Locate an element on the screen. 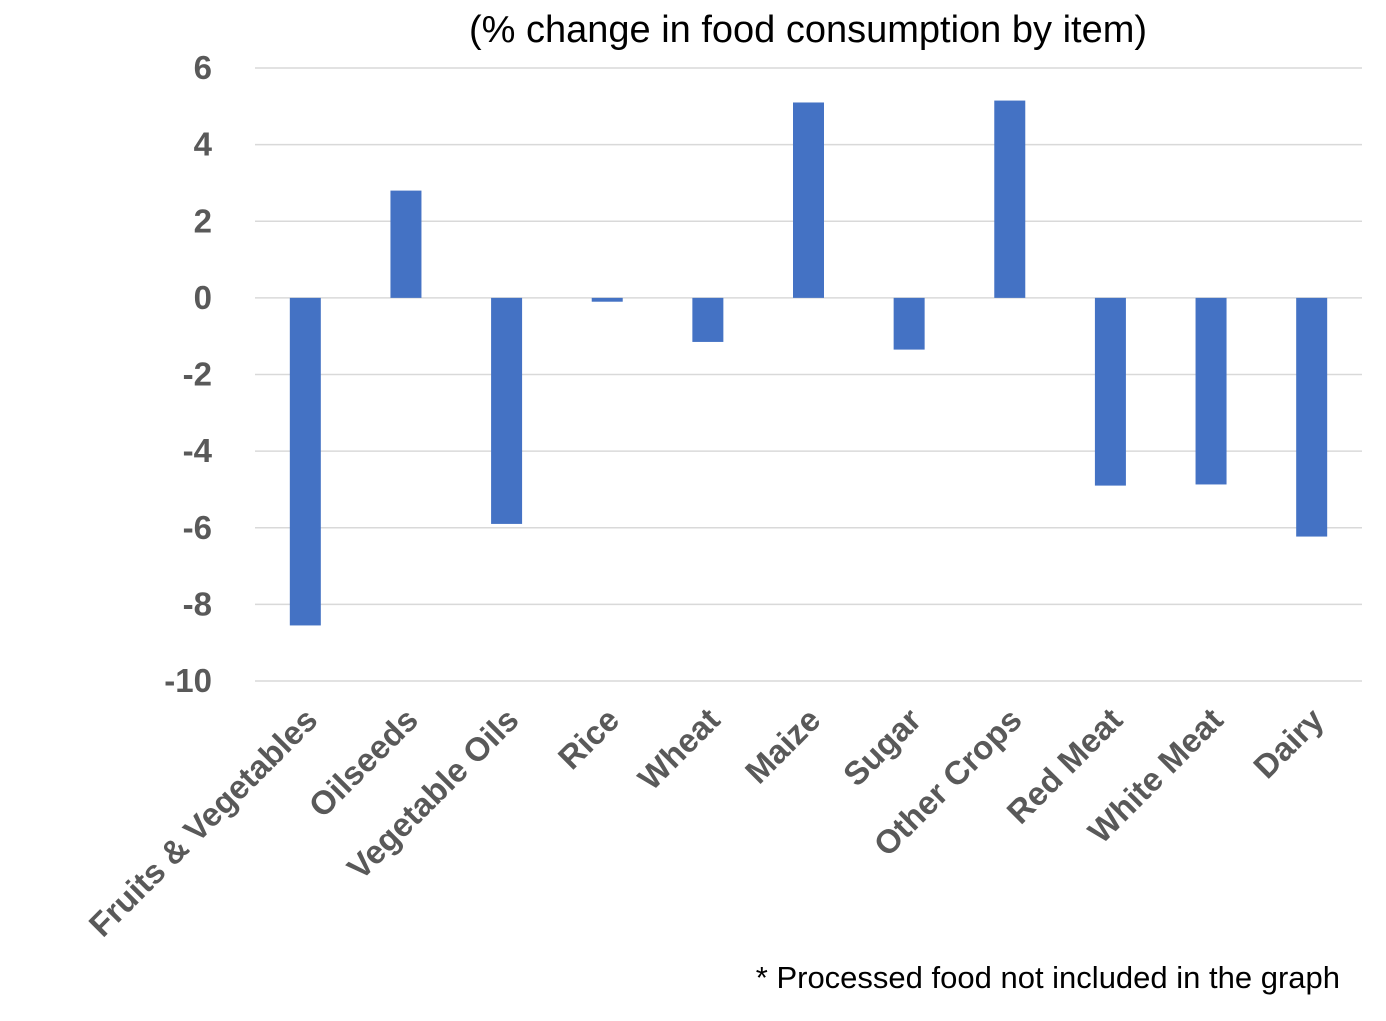  bar-rice is located at coordinates (607, 299).